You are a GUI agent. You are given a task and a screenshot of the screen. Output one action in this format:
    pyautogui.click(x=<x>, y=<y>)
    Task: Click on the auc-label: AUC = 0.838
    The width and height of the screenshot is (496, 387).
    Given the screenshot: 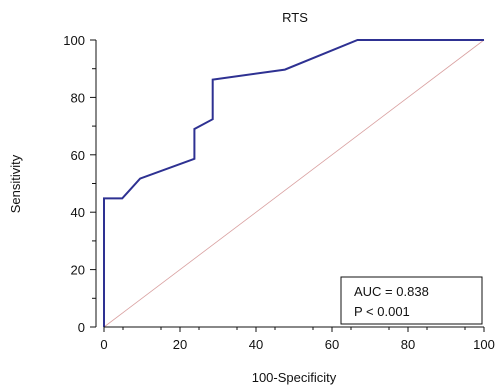 What is the action you would take?
    pyautogui.click(x=391, y=291)
    